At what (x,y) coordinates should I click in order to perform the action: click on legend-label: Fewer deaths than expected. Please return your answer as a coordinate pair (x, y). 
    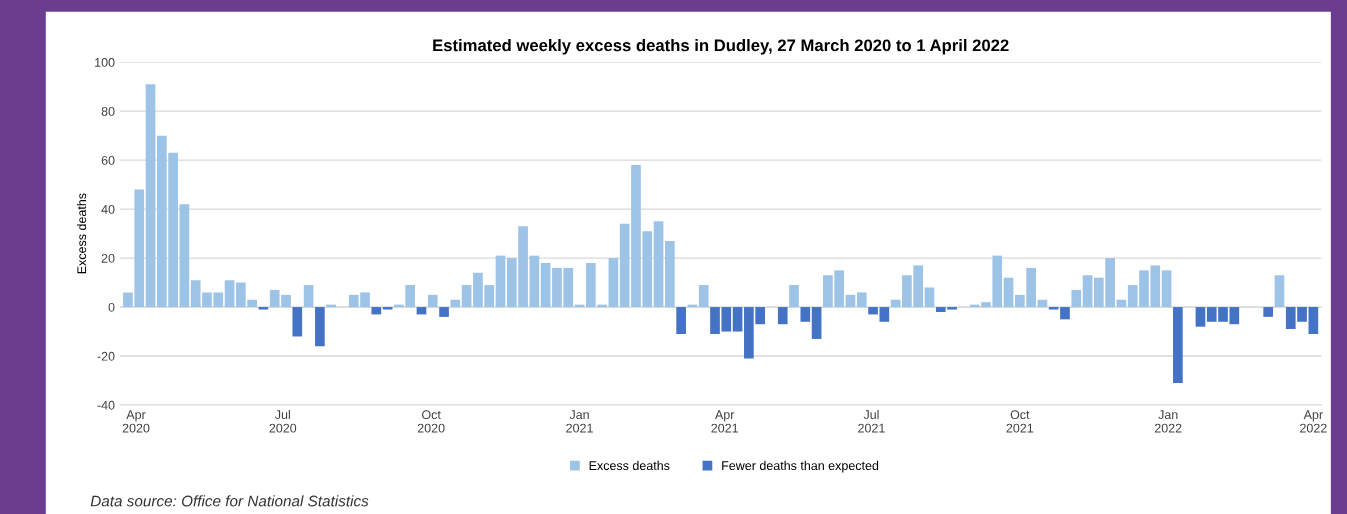
    Looking at the image, I should click on (800, 466).